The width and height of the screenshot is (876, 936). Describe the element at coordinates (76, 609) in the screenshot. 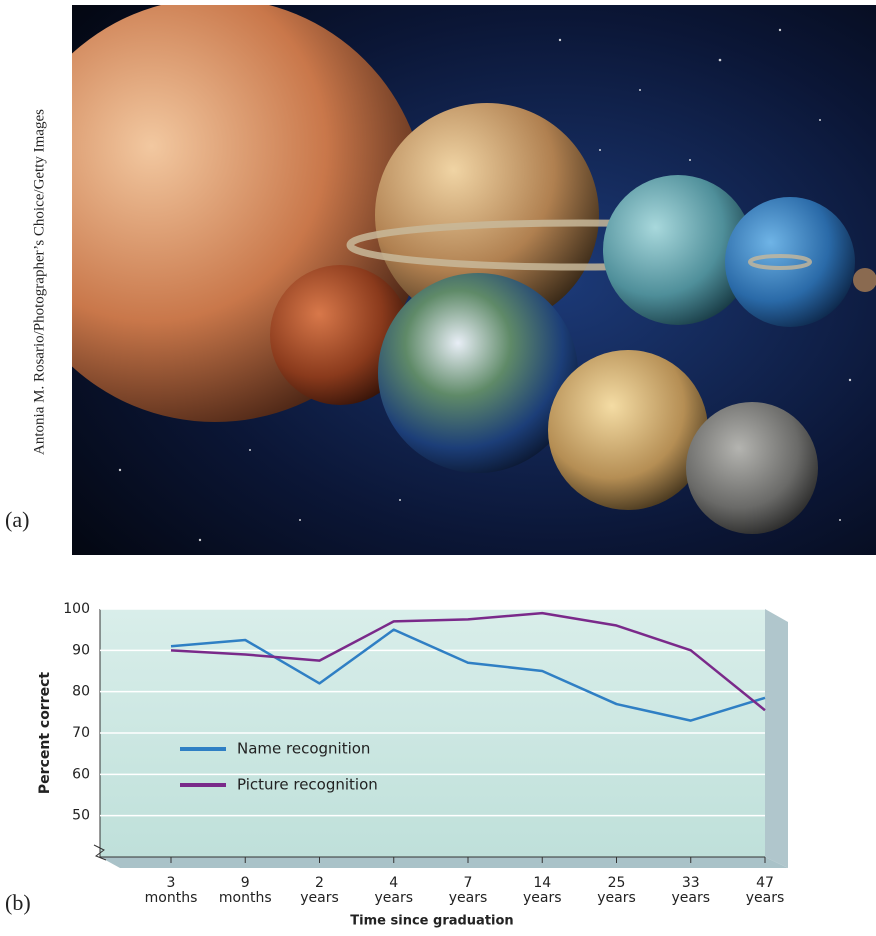

I see `y-tick-label: 100` at that location.